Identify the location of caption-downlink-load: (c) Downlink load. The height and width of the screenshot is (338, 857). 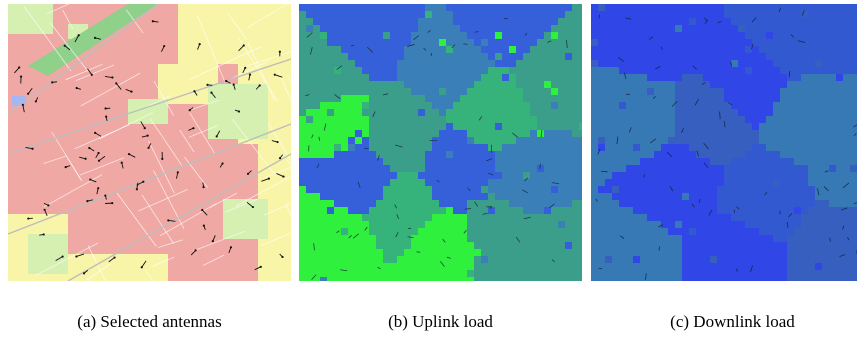
(732, 321).